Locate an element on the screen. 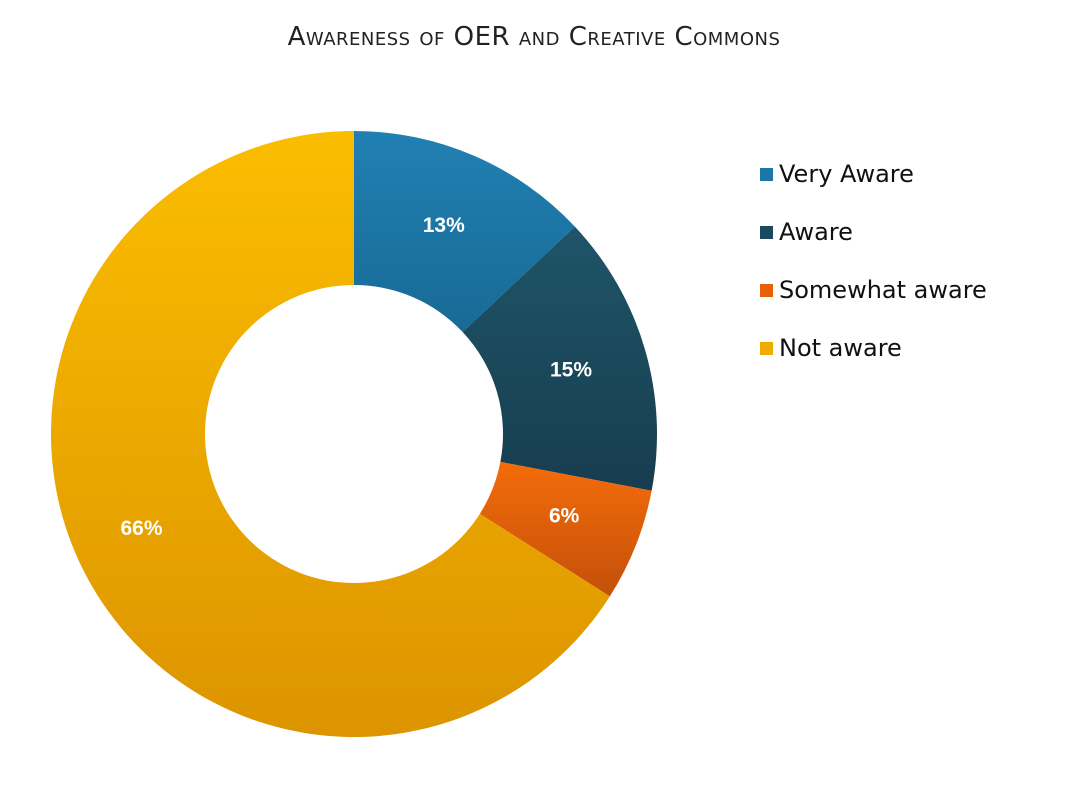 The image size is (1068, 791). slice-label-not-aware: 66% is located at coordinates (141, 528).